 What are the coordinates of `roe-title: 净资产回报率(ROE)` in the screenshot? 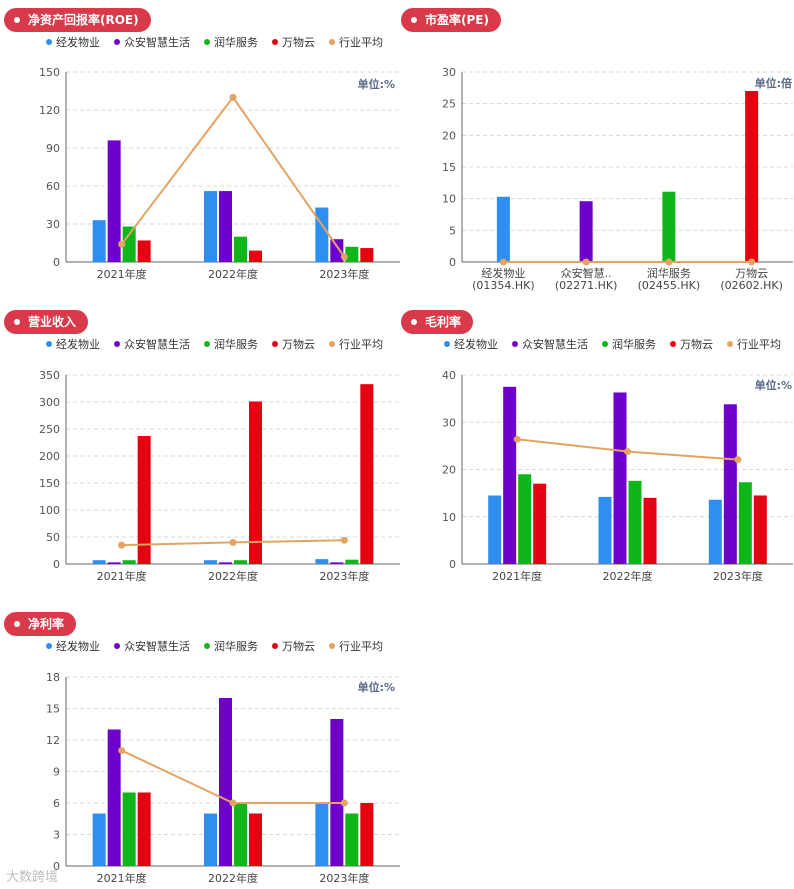 It's located at (83, 20).